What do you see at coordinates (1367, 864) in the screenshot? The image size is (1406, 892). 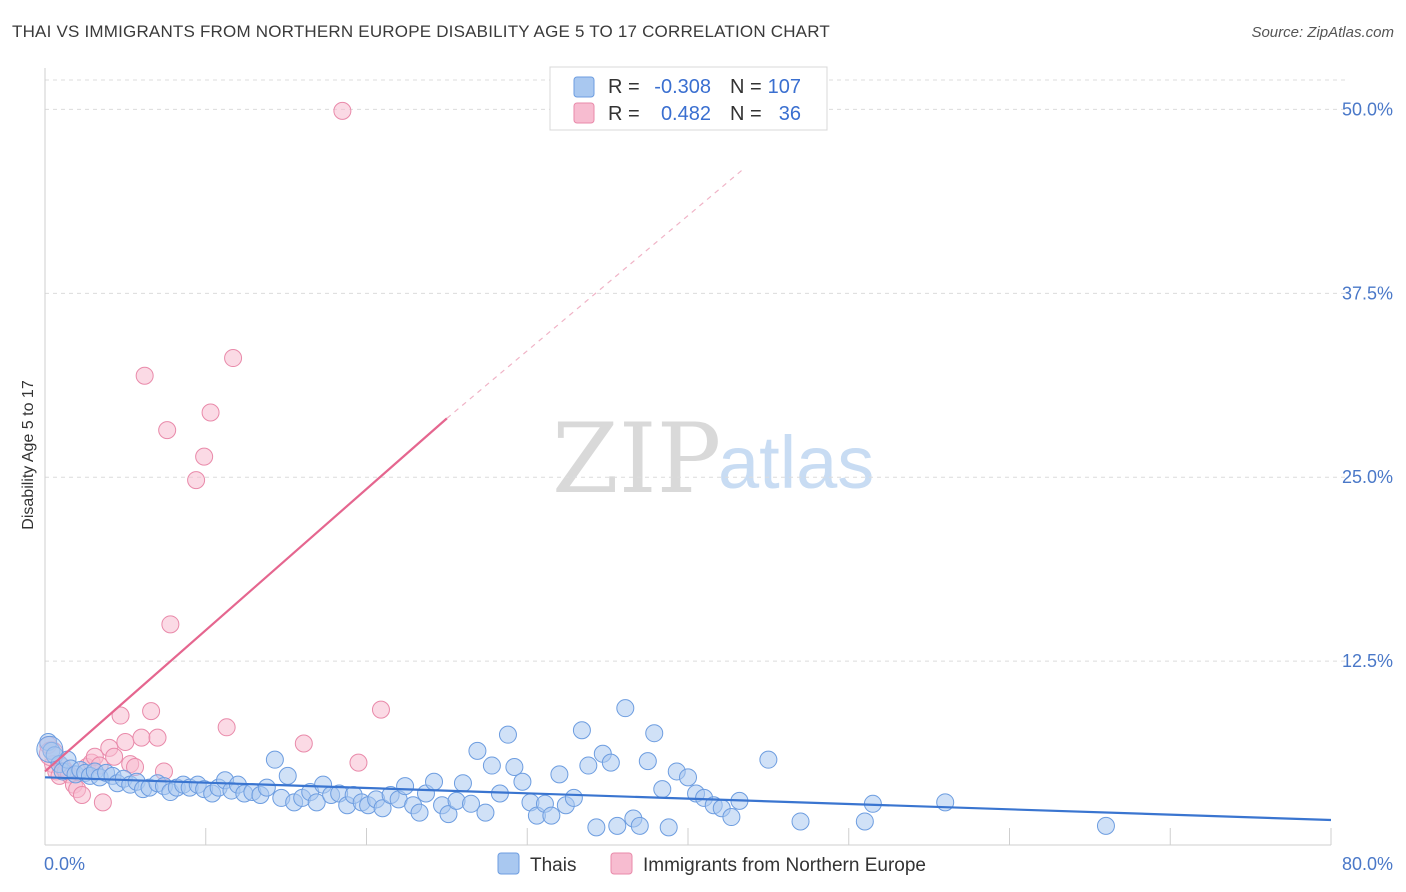 I see `x-tick-label-max: 80.0%` at bounding box center [1367, 864].